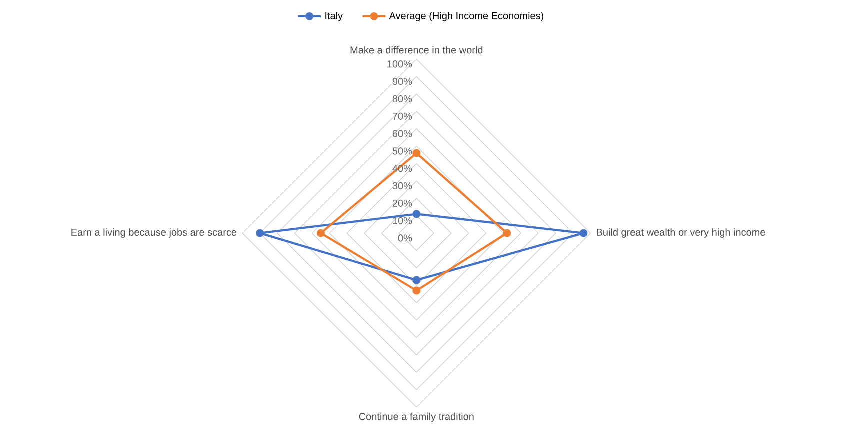 The height and width of the screenshot is (434, 844). I want to click on y-tick-label: 10%, so click(402, 220).